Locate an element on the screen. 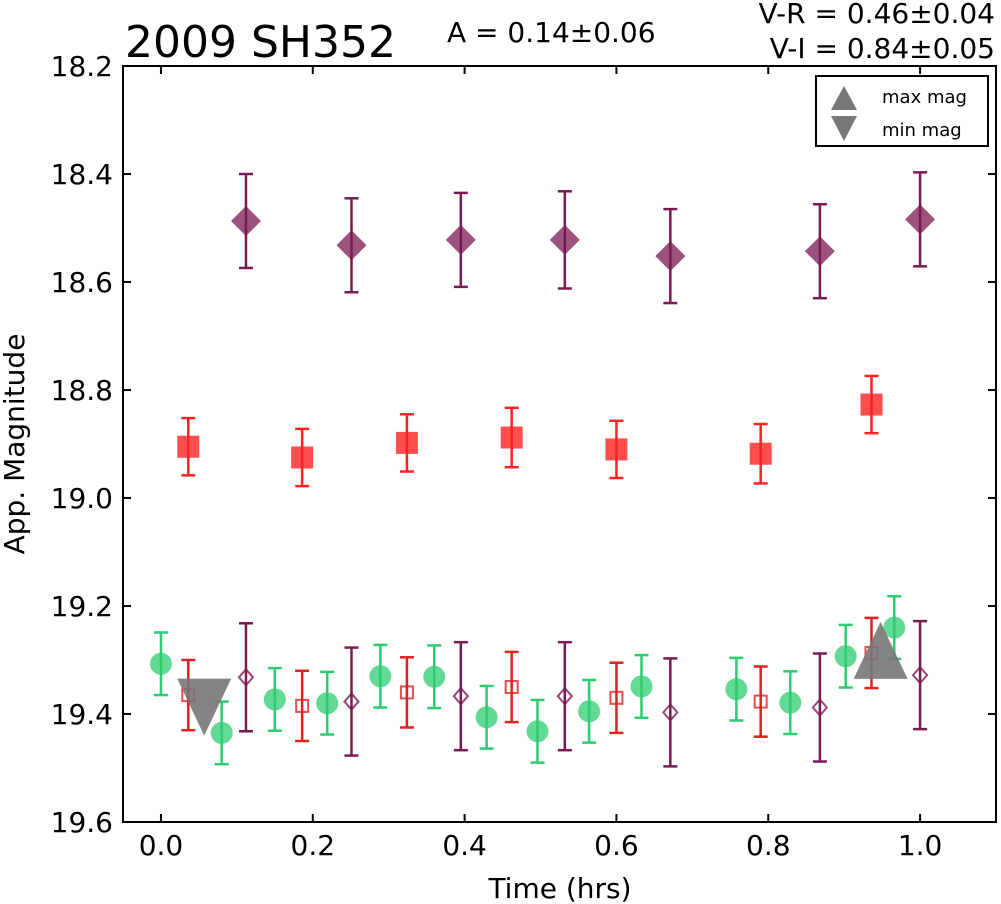 The height and width of the screenshot is (904, 1001). legend-min-mag-label: min mag is located at coordinates (922, 130).